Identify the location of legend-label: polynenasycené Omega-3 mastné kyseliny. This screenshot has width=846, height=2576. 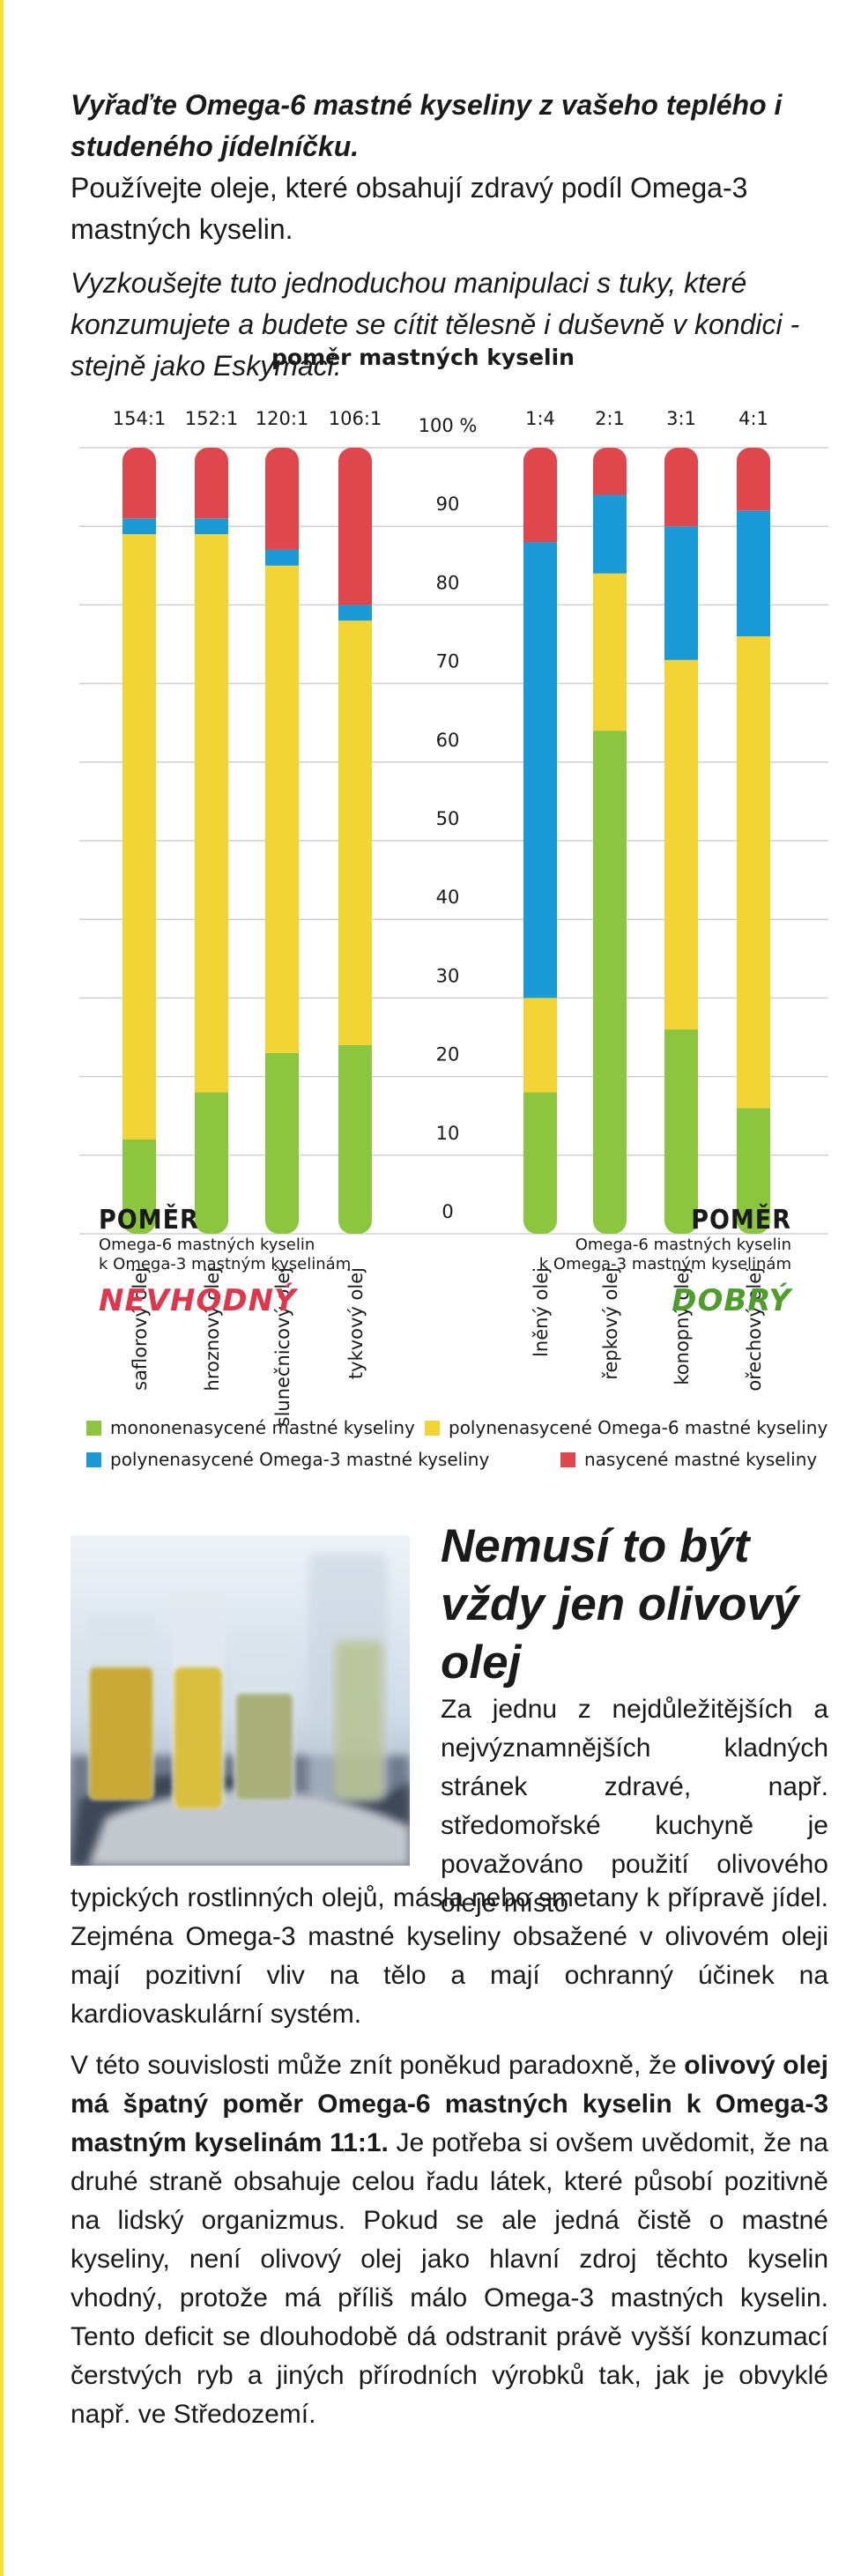
(300, 1459).